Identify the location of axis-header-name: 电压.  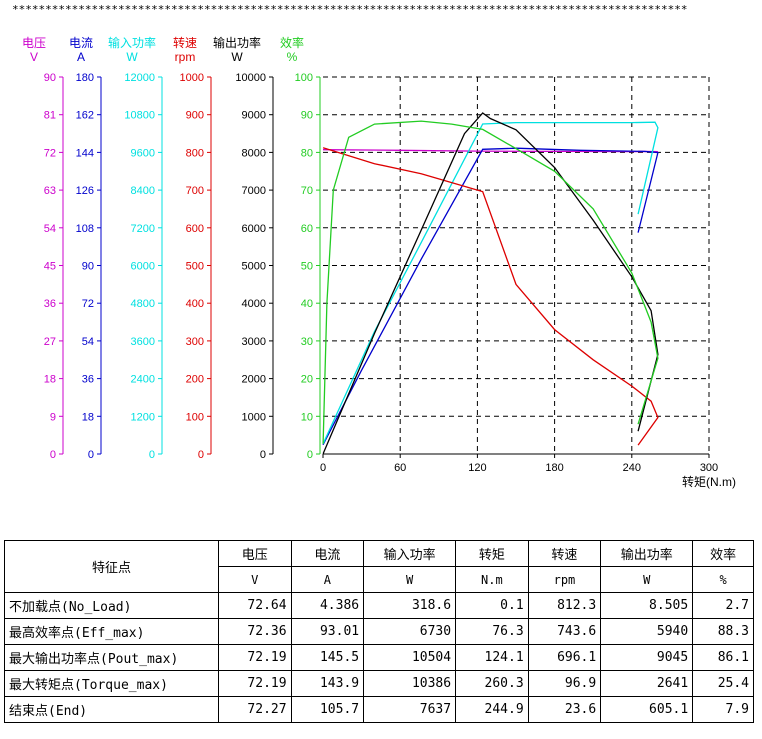
(34, 43).